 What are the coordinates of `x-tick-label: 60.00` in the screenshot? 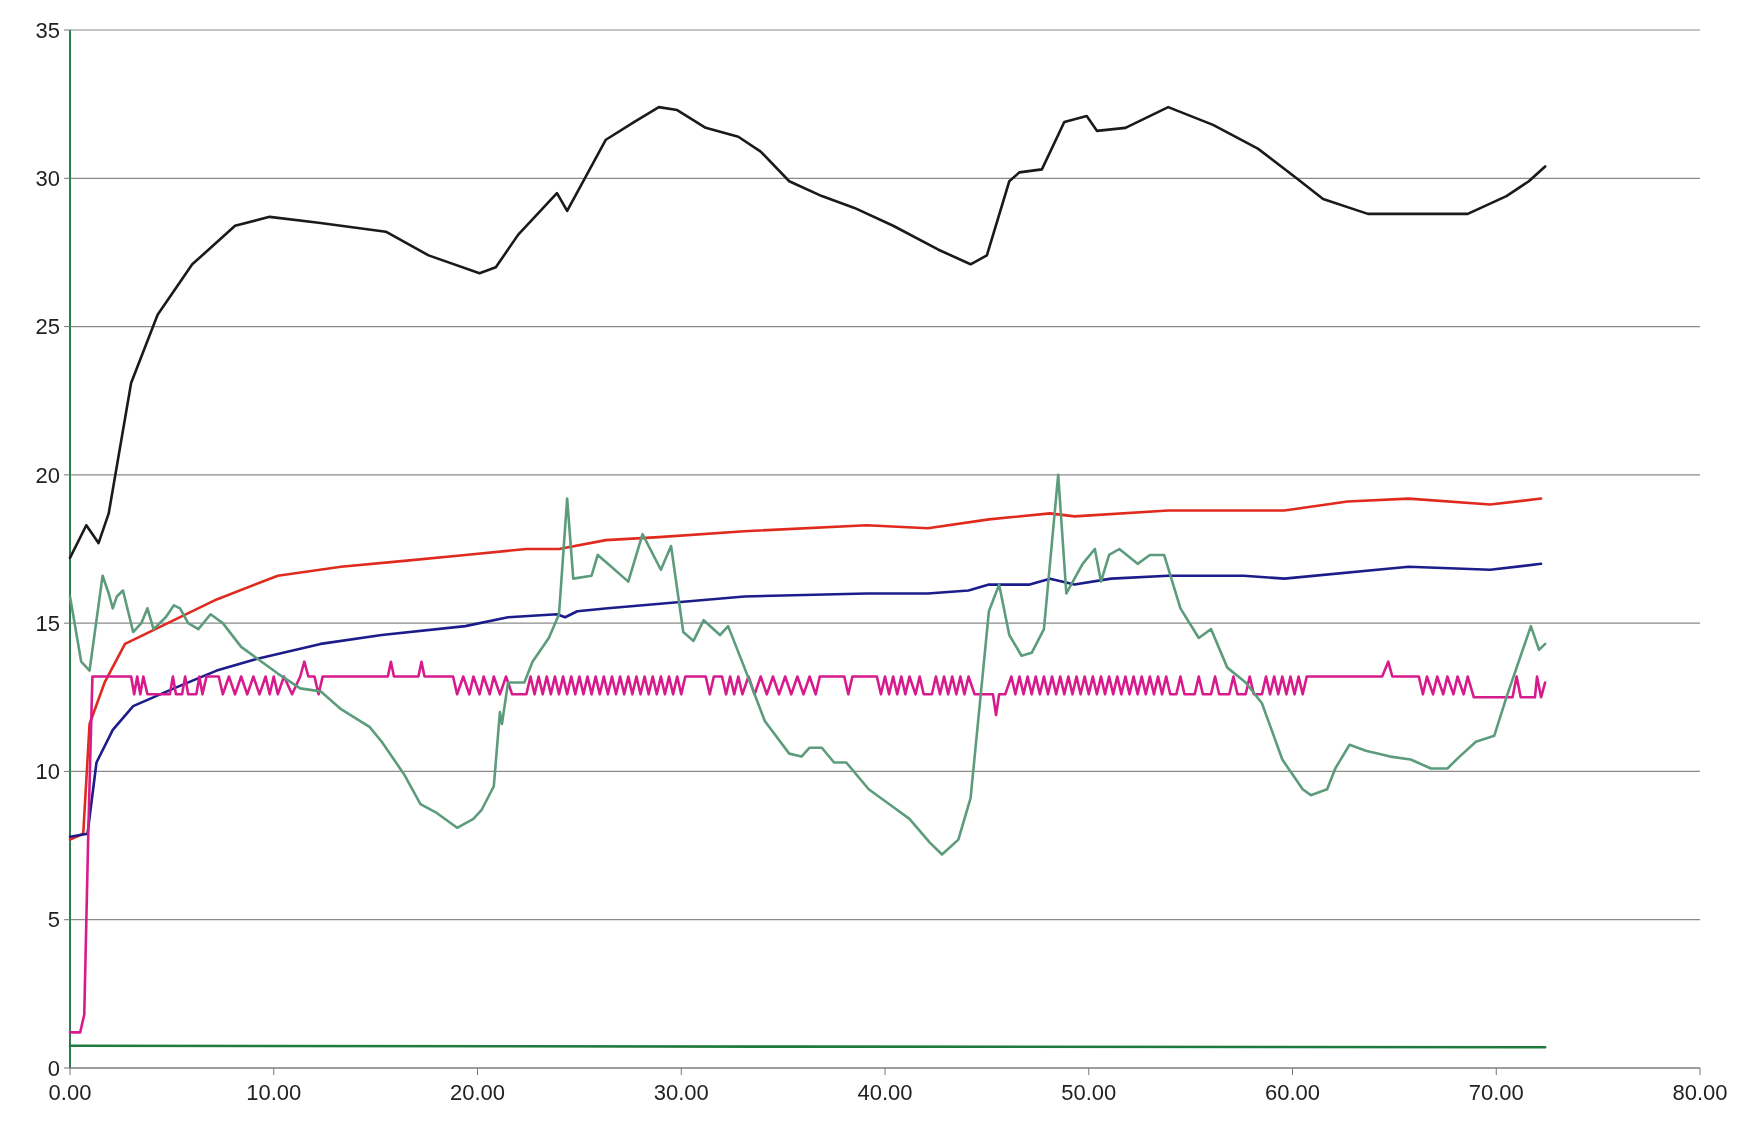 It's located at (1292, 1092).